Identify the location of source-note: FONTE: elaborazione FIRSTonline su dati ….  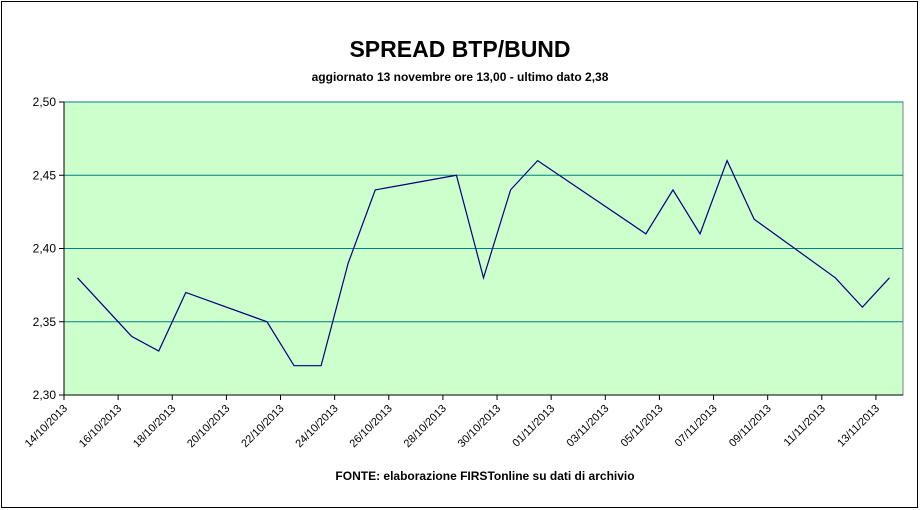
(484, 476).